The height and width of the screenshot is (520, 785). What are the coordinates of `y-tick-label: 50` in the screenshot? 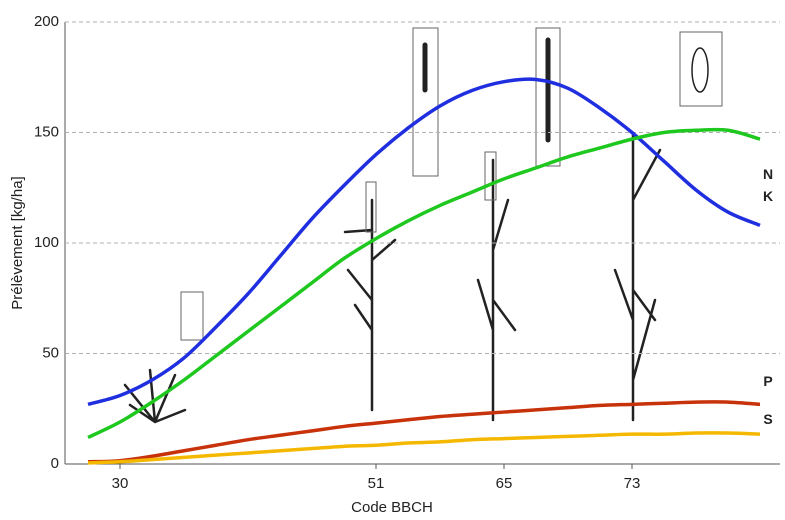 It's located at (50, 352).